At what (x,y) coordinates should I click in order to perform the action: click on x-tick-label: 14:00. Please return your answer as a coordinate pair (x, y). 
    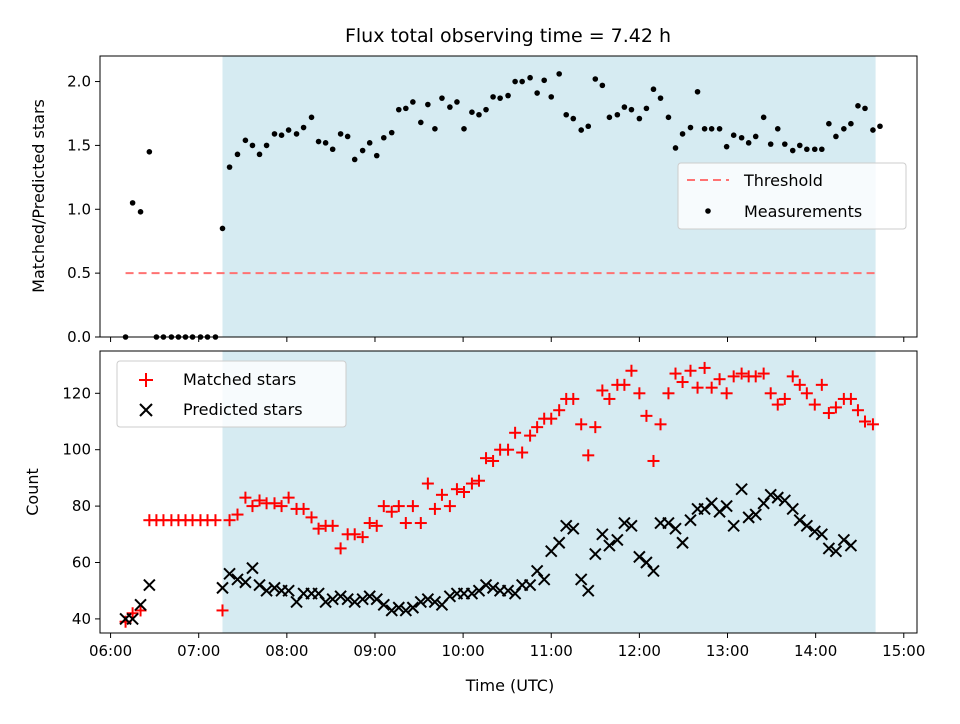
    Looking at the image, I should click on (815, 651).